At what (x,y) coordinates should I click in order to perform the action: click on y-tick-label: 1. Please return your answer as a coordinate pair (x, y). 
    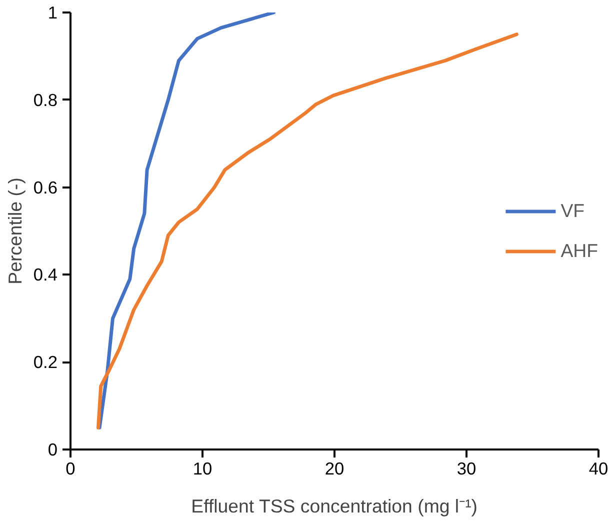
    Looking at the image, I should click on (53, 12).